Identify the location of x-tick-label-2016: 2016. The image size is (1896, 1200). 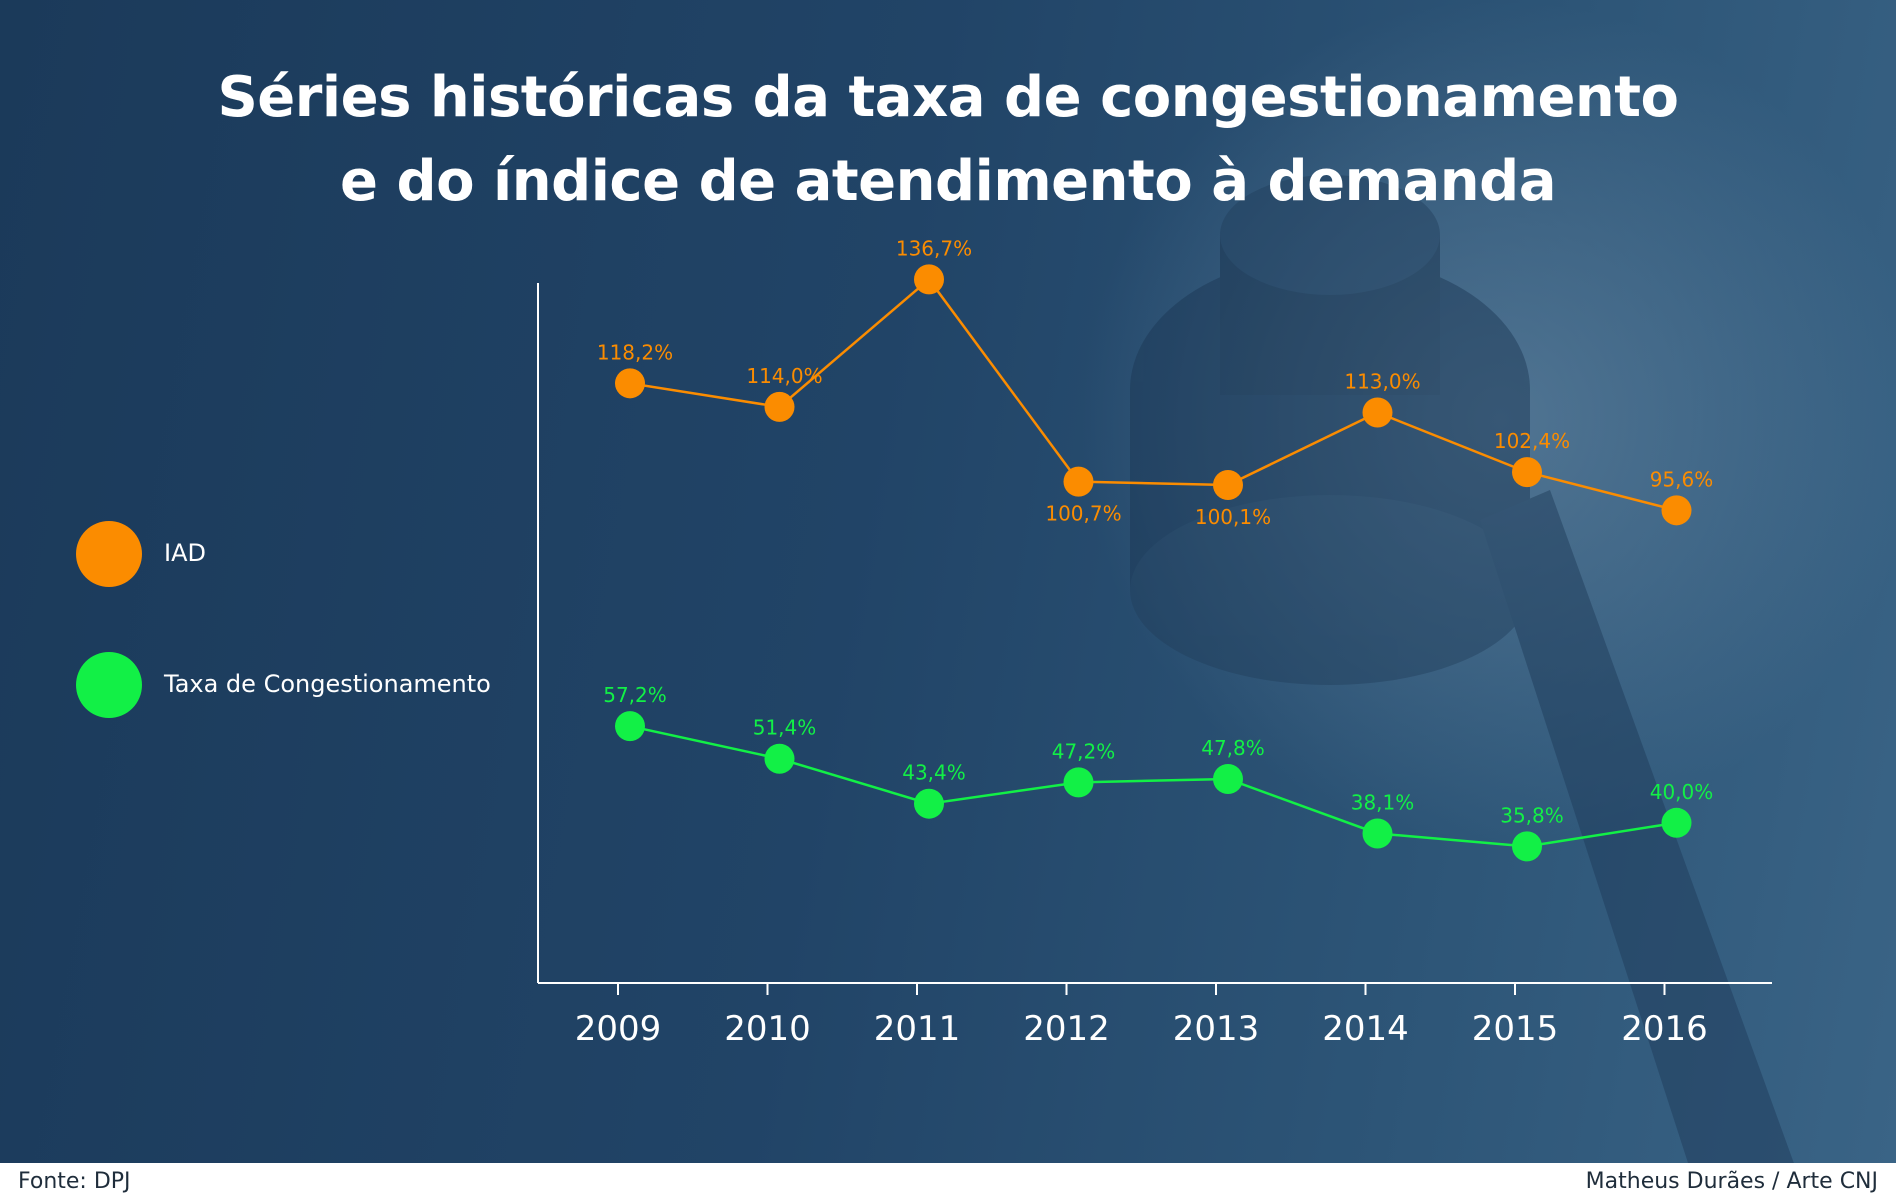
(1664, 1029).